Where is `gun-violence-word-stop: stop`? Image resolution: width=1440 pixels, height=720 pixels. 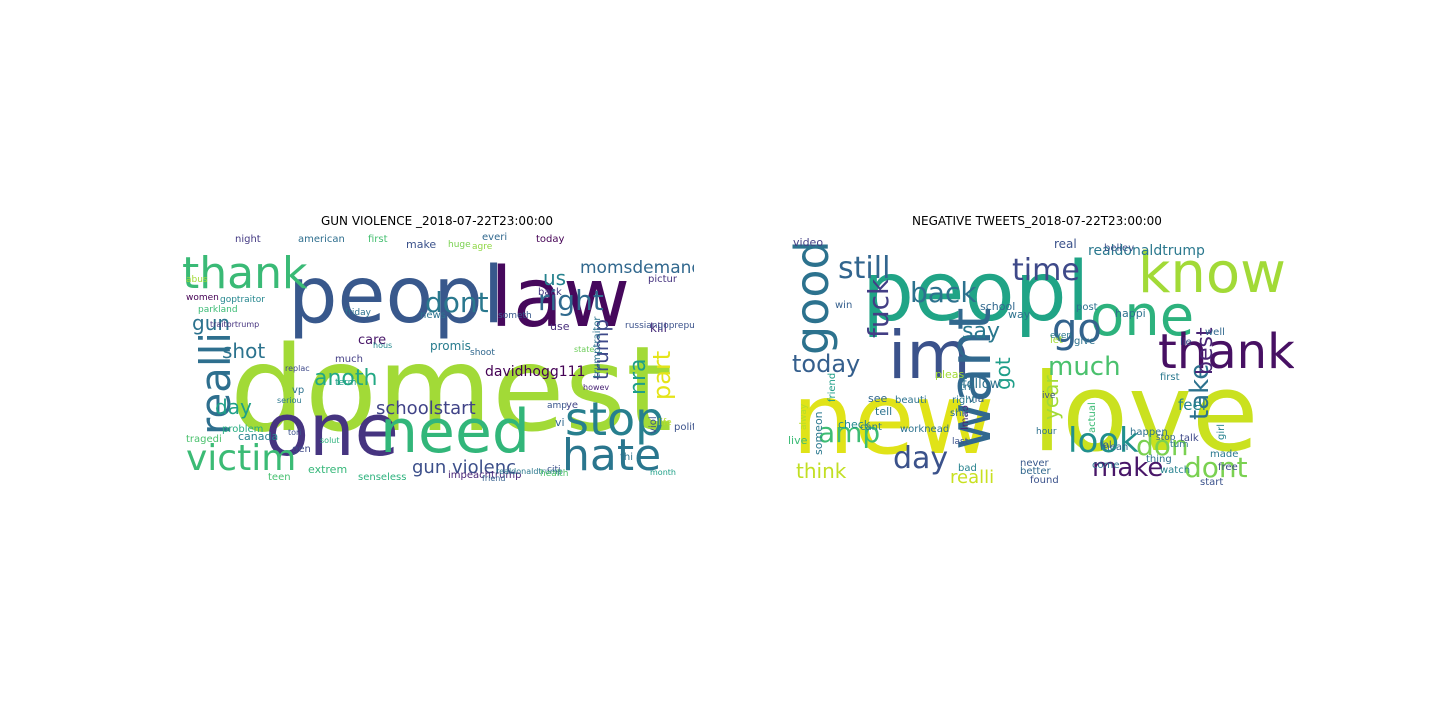 gun-violence-word-stop: stop is located at coordinates (614, 419).